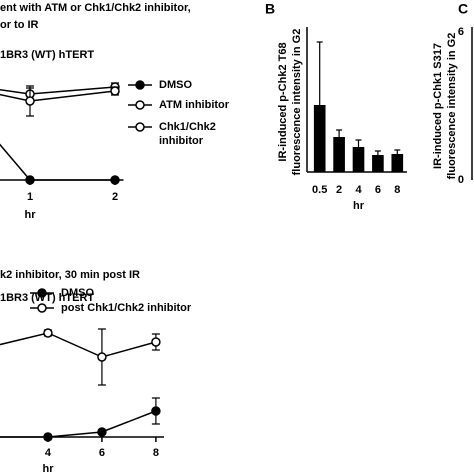 This screenshot has width=474, height=474. I want to click on chart-title: or to IR, so click(19, 25).